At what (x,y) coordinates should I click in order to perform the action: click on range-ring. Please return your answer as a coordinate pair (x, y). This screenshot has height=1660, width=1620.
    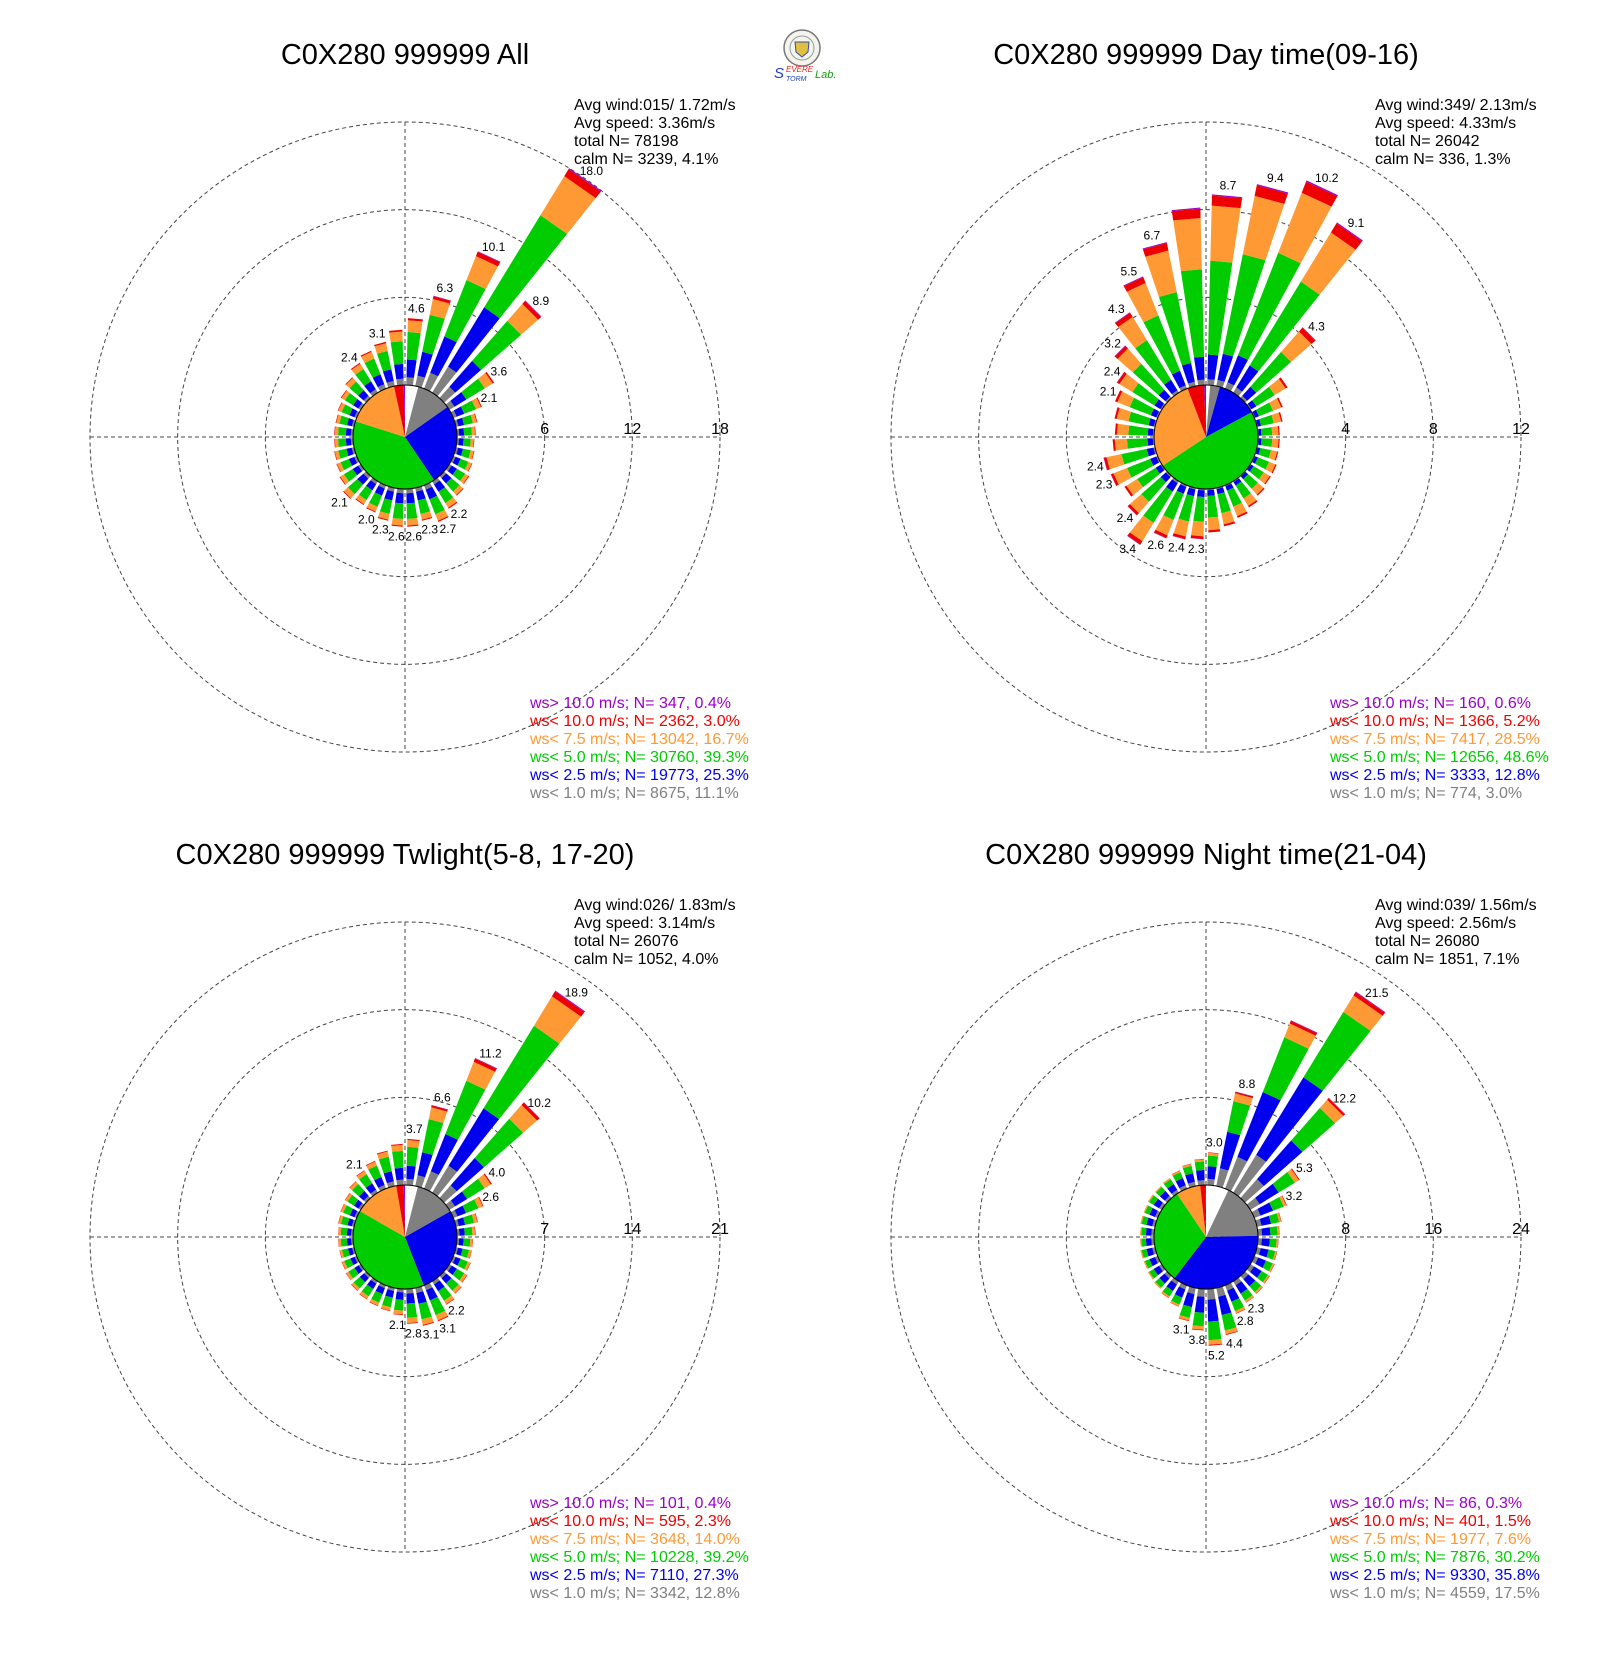
    Looking at the image, I should click on (1206, 437).